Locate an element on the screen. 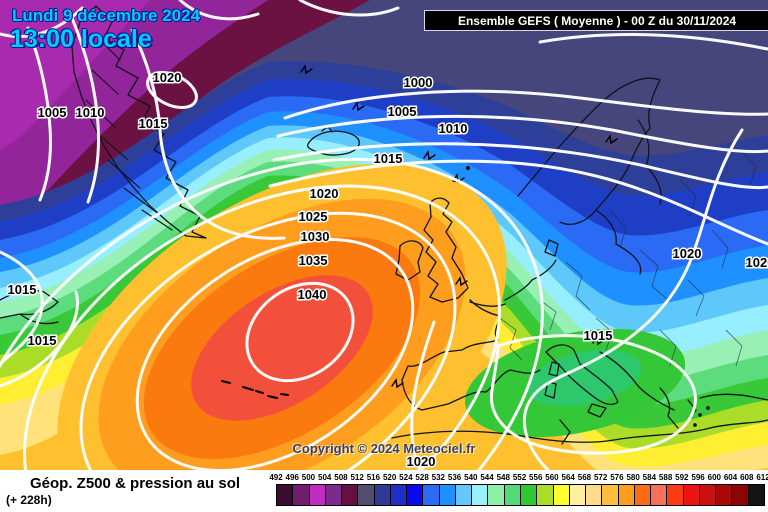 This screenshot has width=768, height=512. coast-north-africa is located at coordinates (579, 432).